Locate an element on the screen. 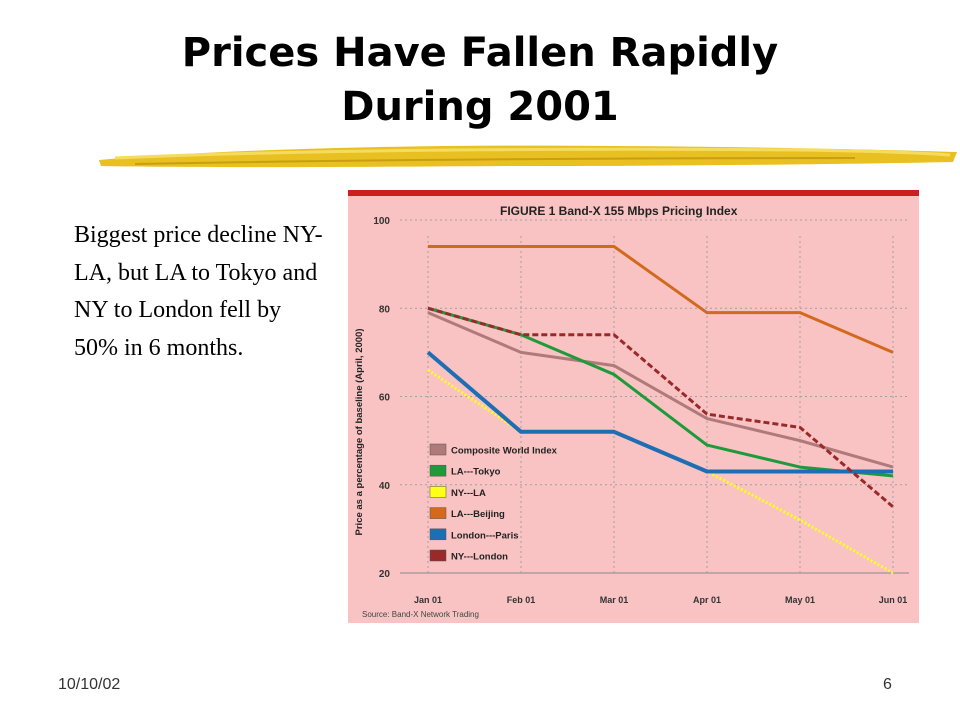 This screenshot has height=720, width=960. legend-label-4: London---Paris is located at coordinates (485, 535).